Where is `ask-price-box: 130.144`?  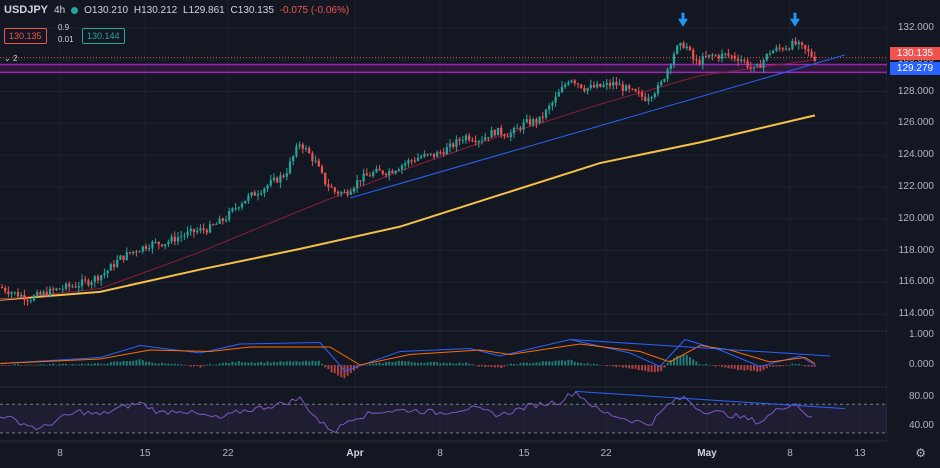
ask-price-box: 130.144 is located at coordinates (103, 36).